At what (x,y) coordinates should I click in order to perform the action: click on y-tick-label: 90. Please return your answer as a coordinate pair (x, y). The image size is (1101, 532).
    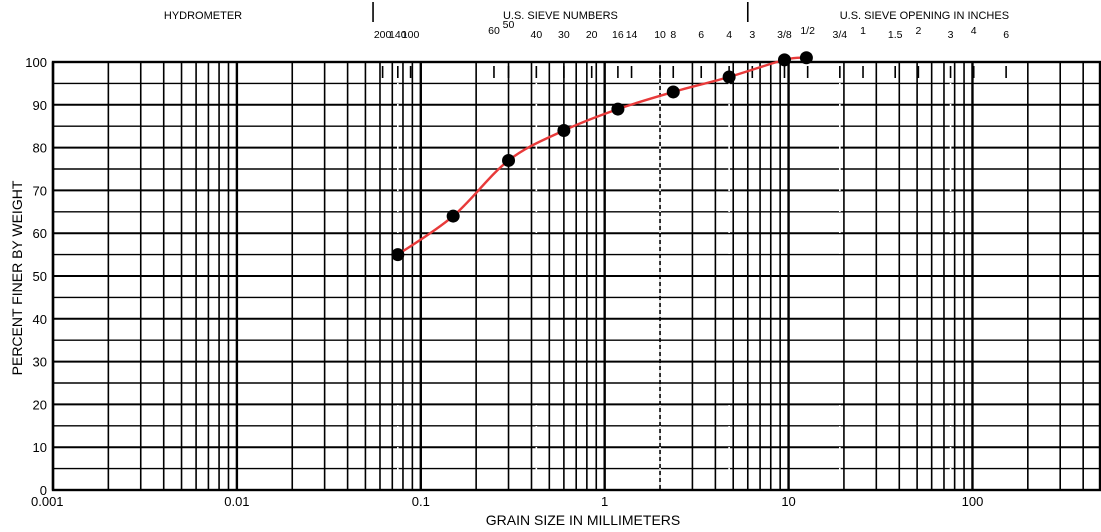
    Looking at the image, I should click on (40, 105).